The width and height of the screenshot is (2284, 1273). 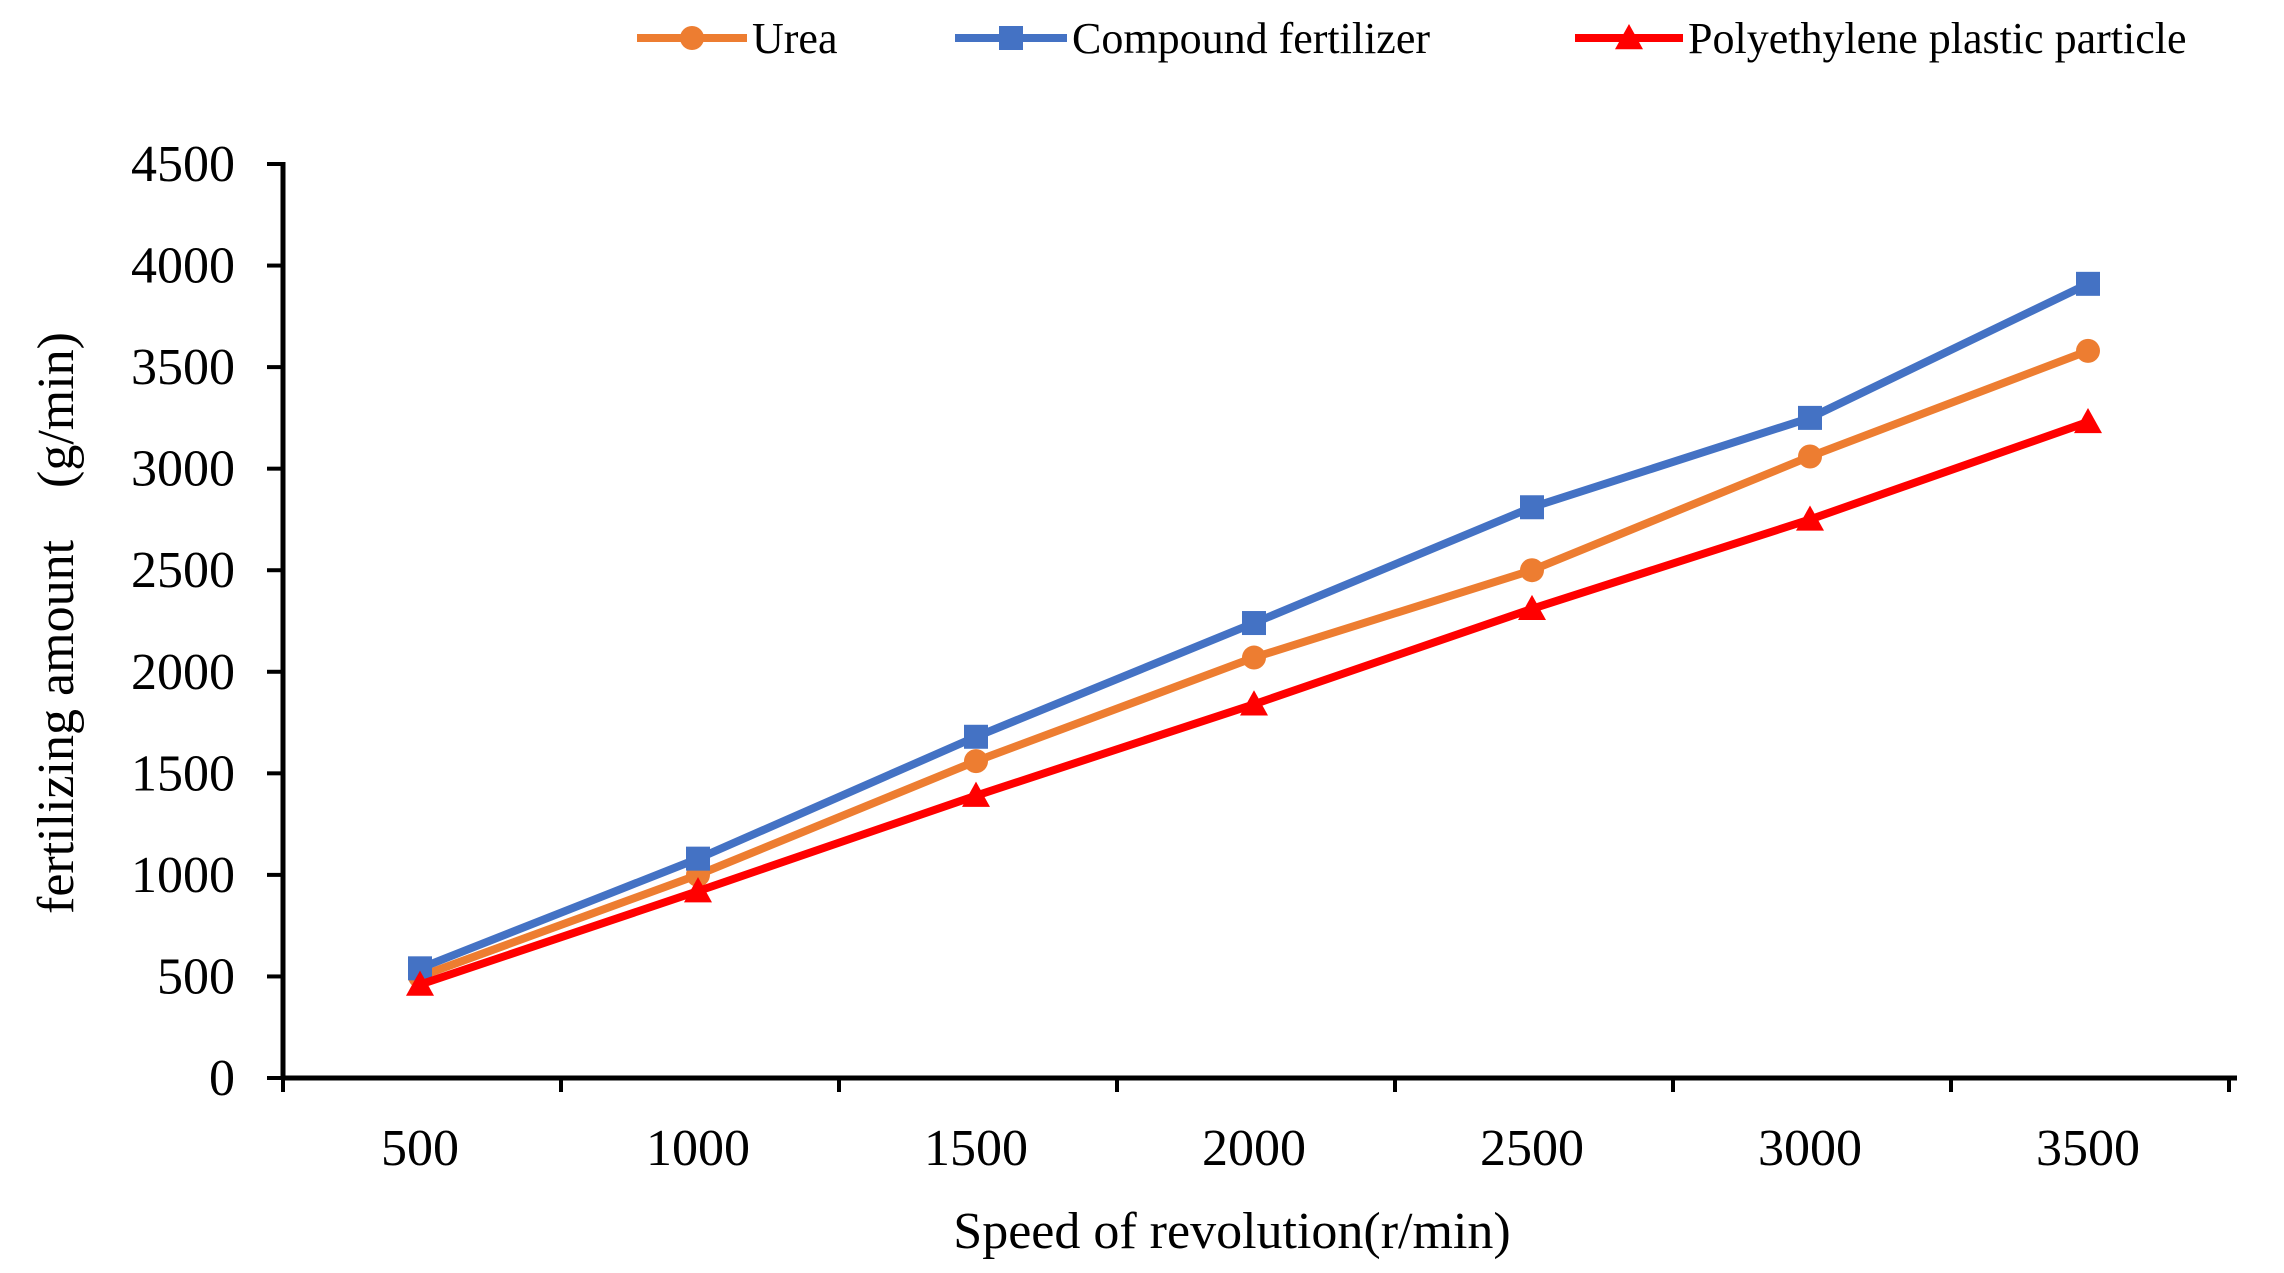 What do you see at coordinates (183, 773) in the screenshot?
I see `y-tick-label: 1500` at bounding box center [183, 773].